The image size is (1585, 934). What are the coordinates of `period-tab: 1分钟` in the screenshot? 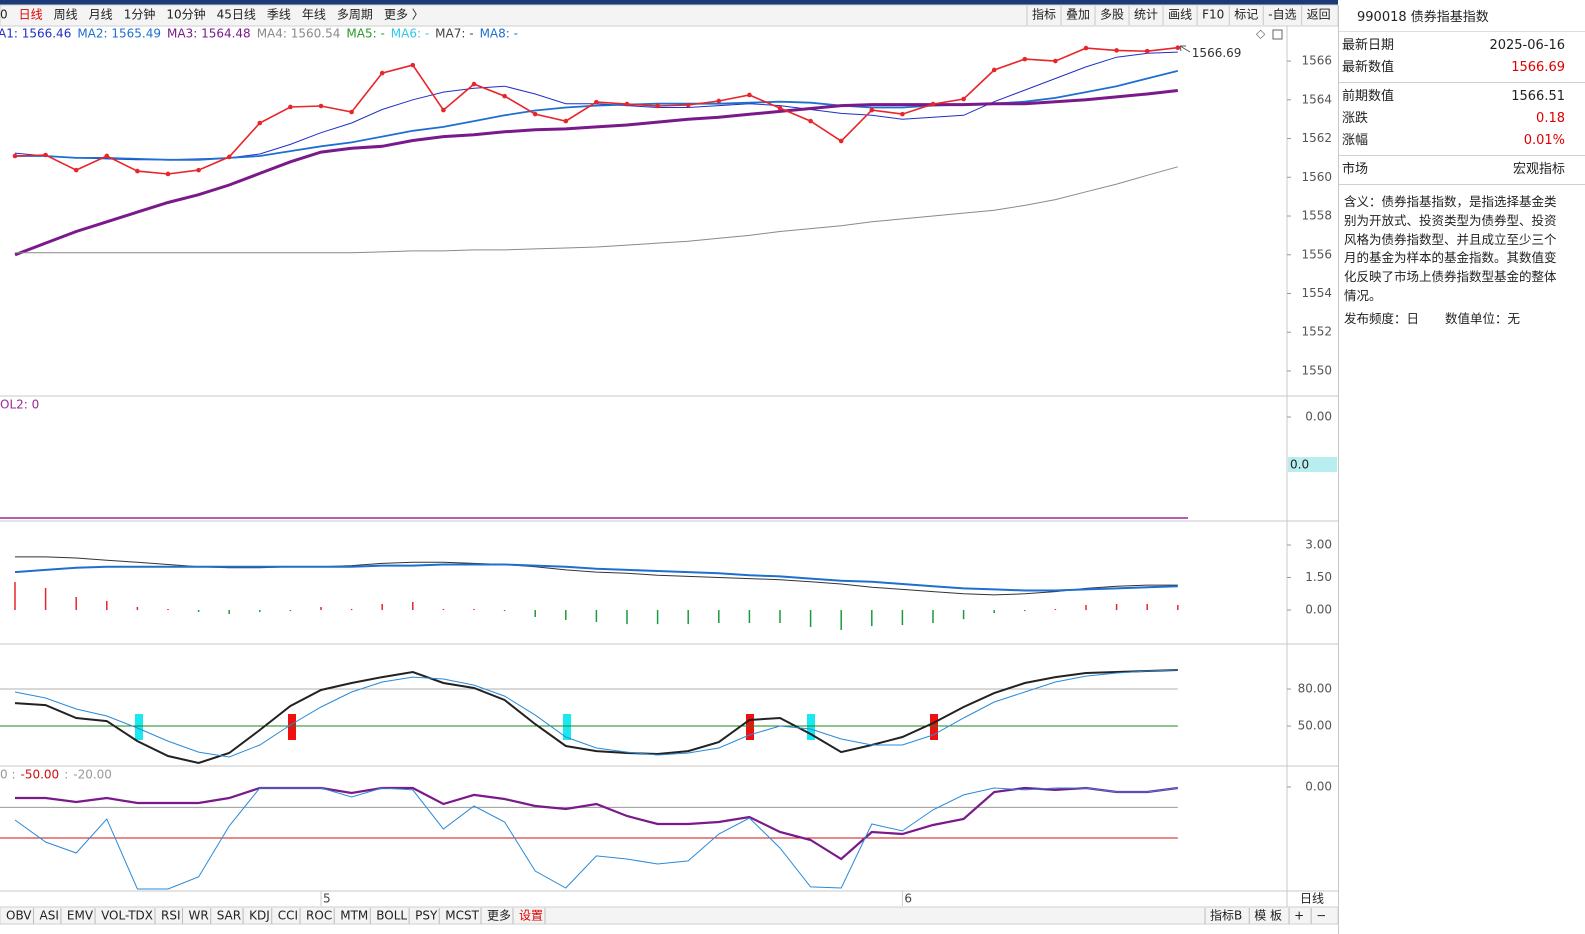 It's located at (140, 14).